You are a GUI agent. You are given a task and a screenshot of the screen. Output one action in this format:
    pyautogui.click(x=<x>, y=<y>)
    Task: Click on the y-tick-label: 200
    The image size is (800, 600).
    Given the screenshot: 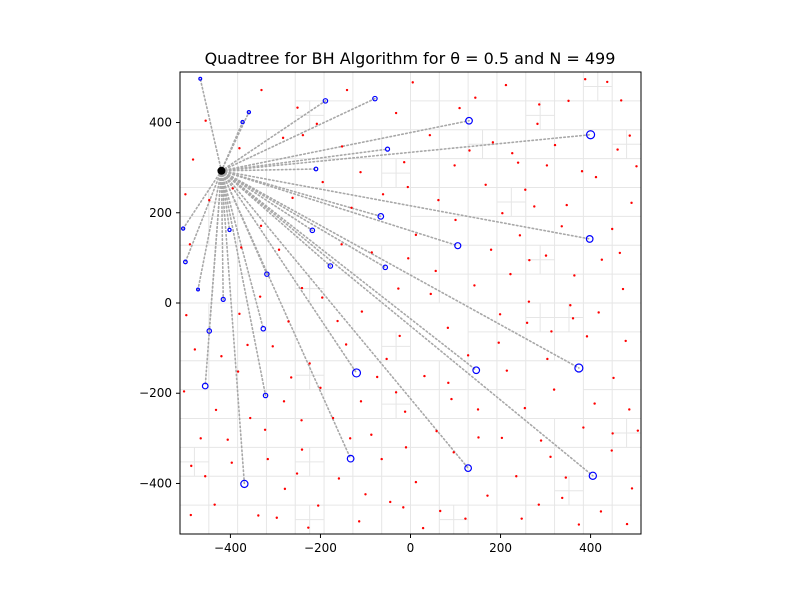 What is the action you would take?
    pyautogui.click(x=160, y=213)
    